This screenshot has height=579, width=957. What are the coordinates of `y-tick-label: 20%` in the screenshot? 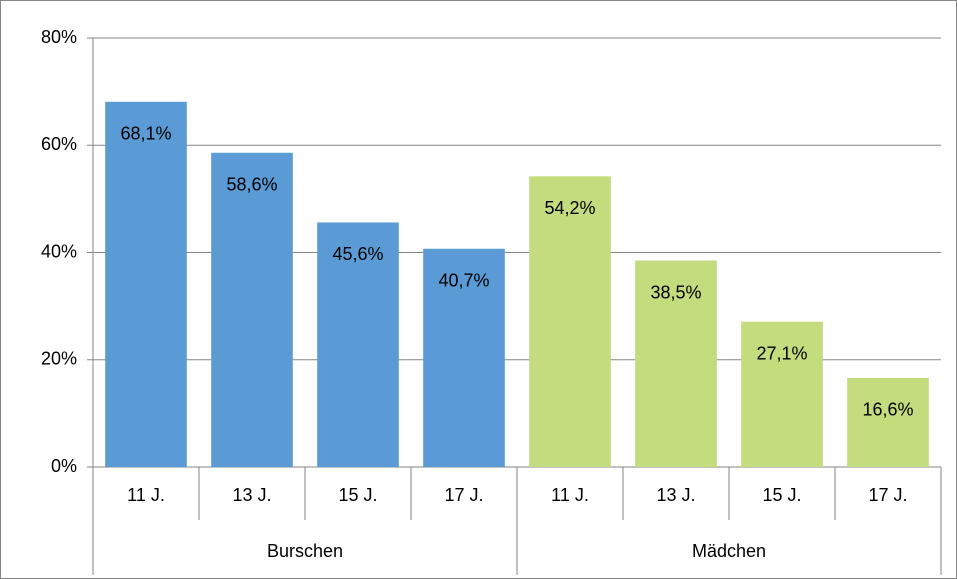 It's located at (59, 359).